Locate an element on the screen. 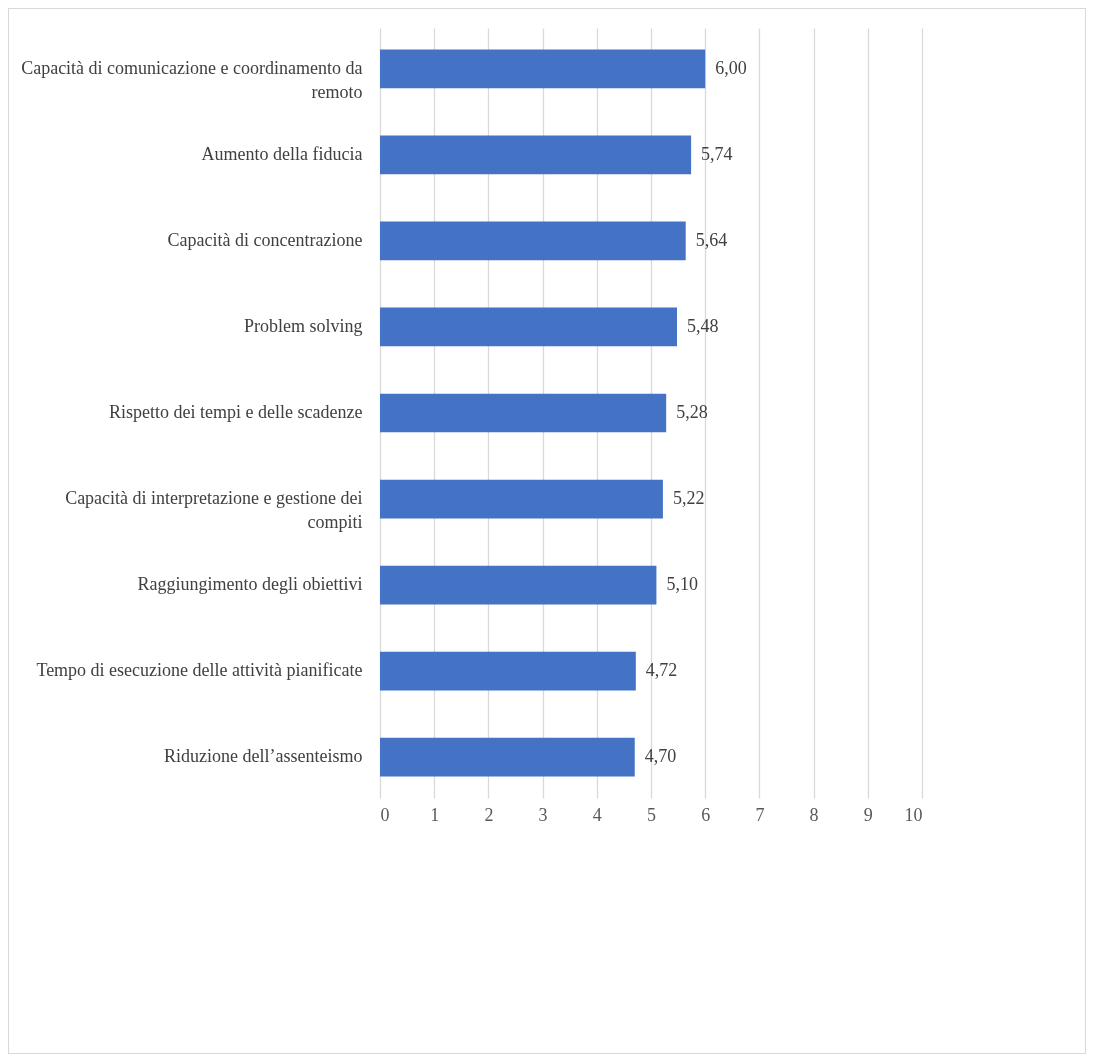  y-tick-label: Tempo di esecuzione delle attività pianificate is located at coordinates (199, 670).